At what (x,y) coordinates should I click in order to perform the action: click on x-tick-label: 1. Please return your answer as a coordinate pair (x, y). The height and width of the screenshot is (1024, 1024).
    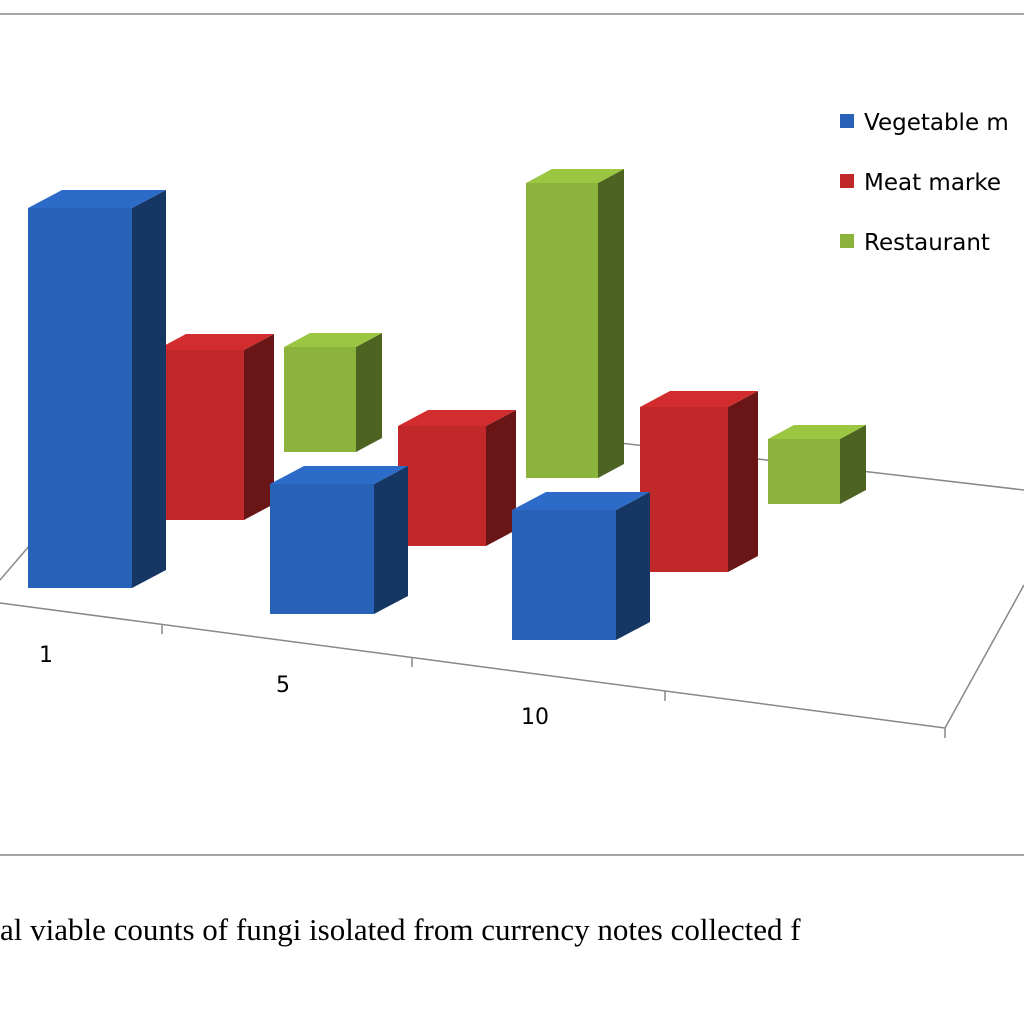
    Looking at the image, I should click on (46, 655).